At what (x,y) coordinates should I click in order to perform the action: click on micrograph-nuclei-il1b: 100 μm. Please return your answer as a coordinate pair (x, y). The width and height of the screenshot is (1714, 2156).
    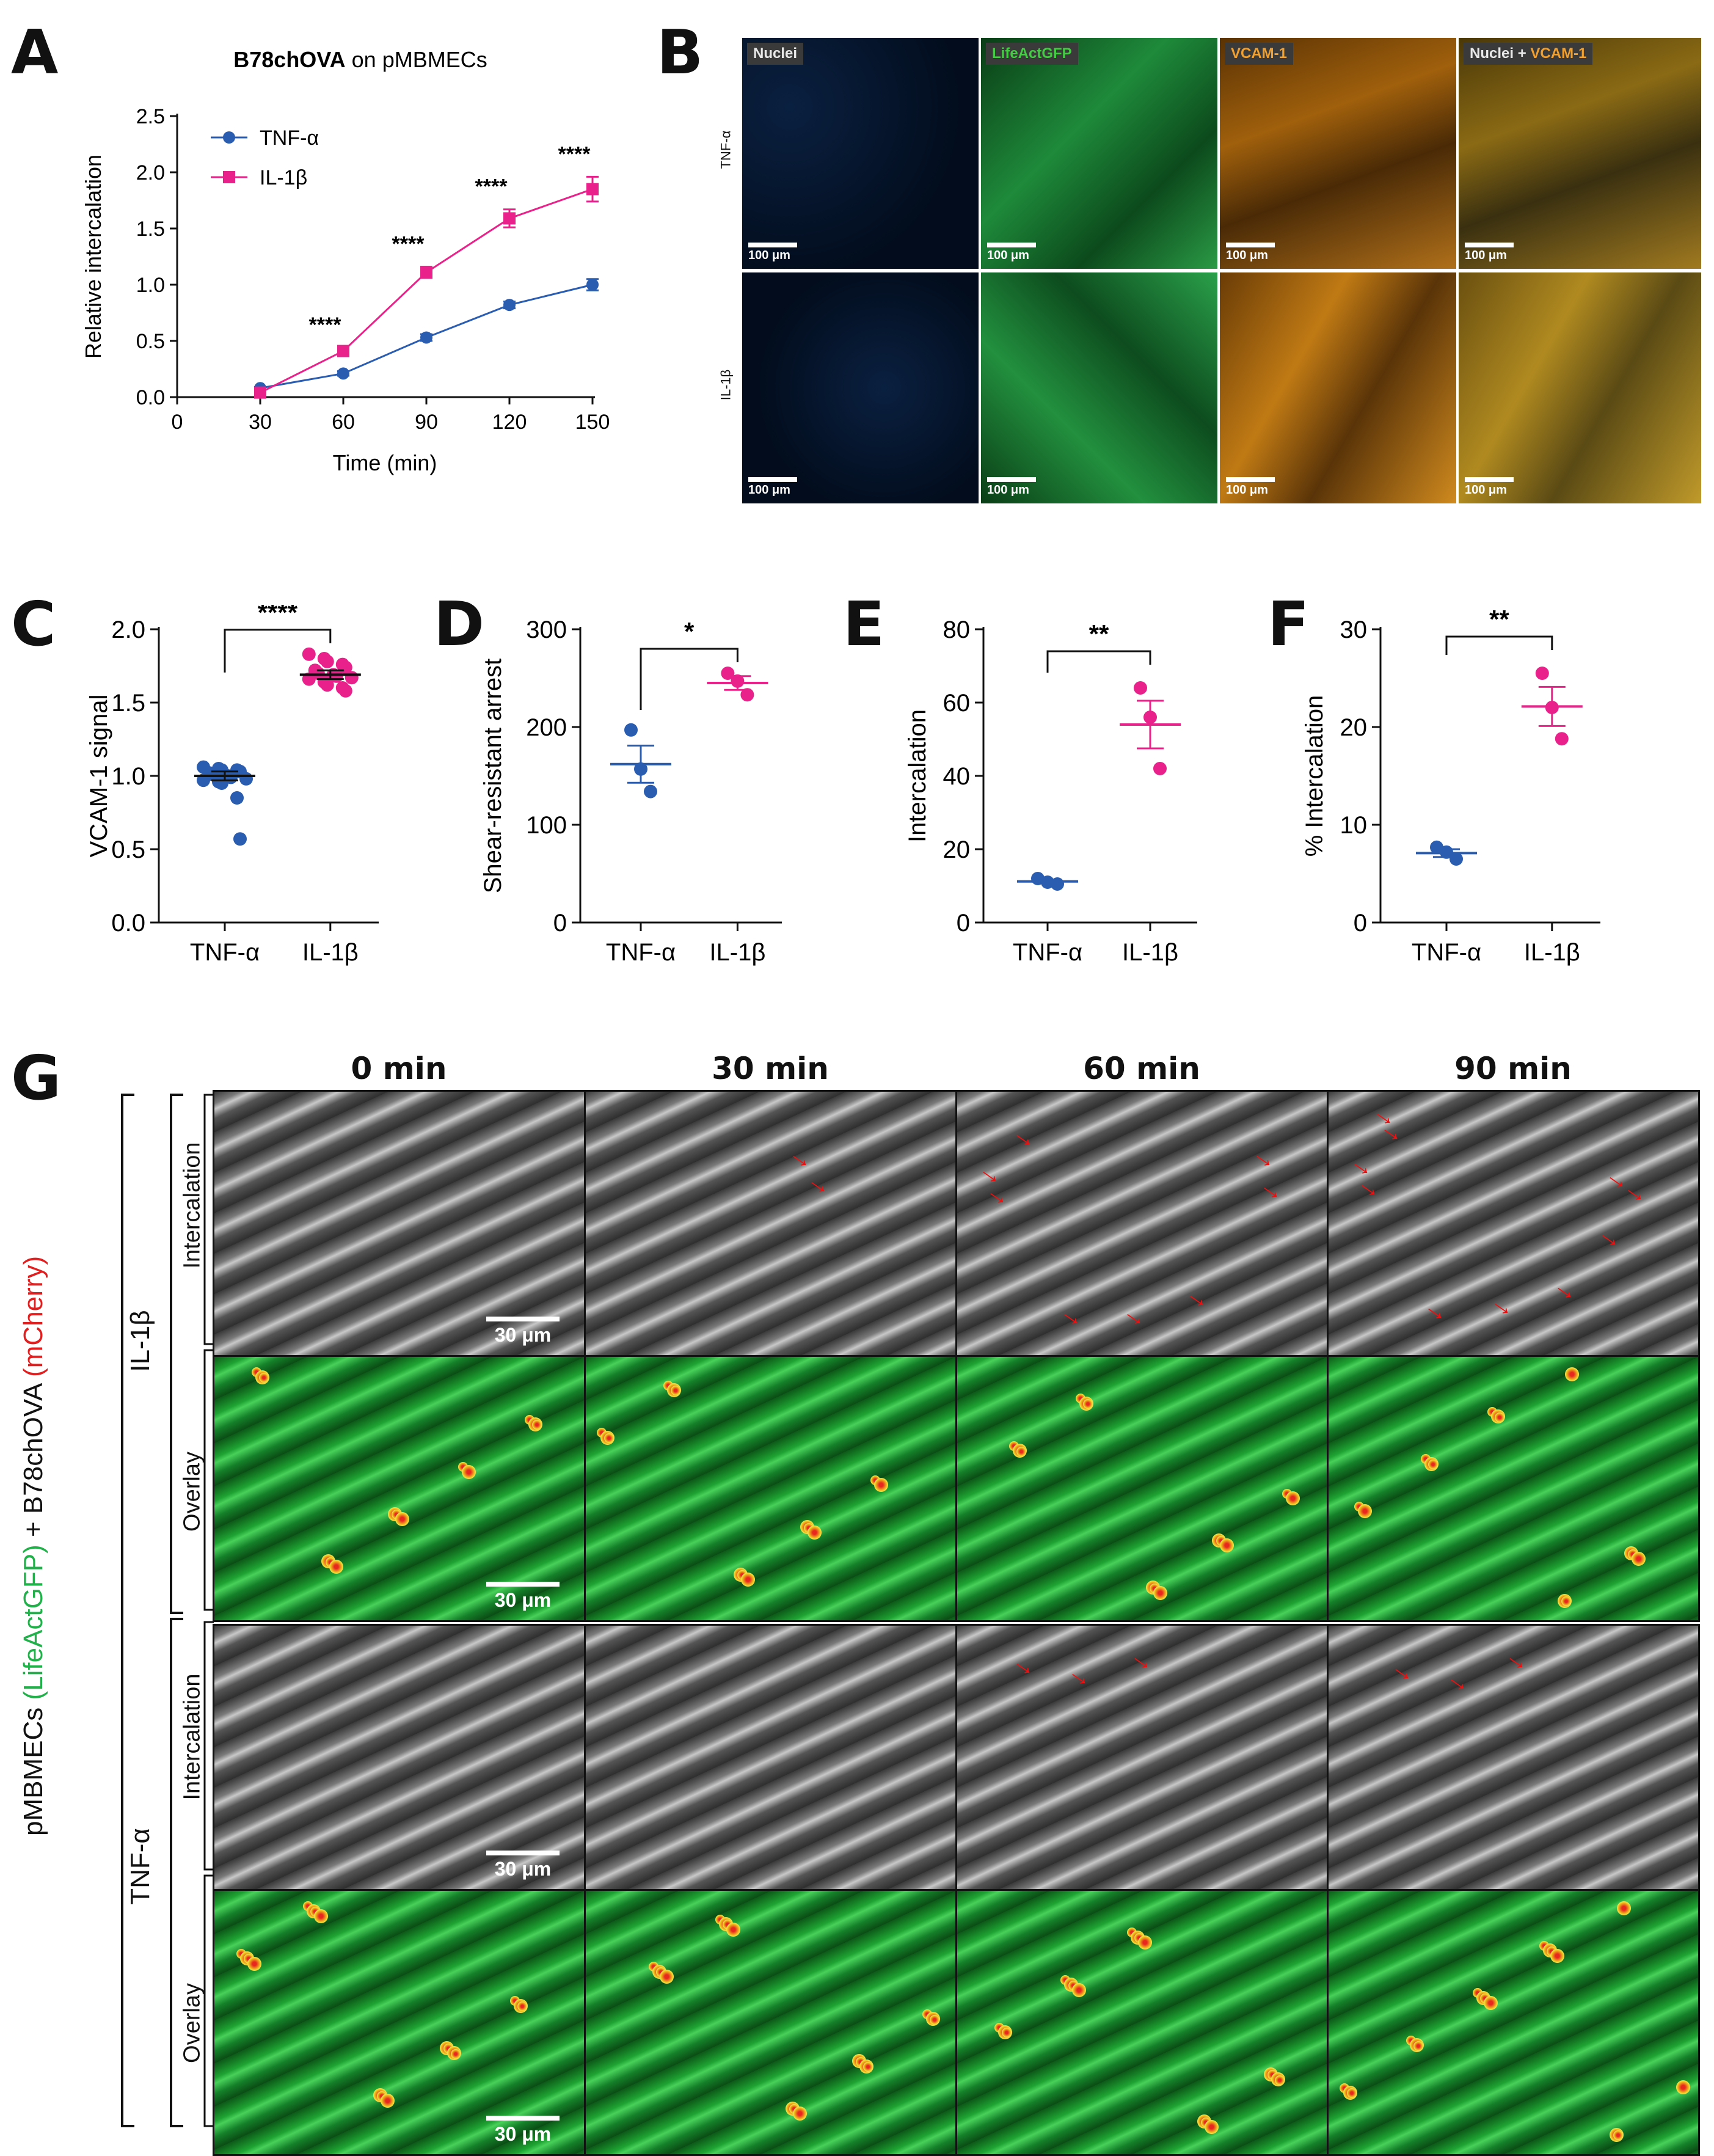
    Looking at the image, I should click on (860, 387).